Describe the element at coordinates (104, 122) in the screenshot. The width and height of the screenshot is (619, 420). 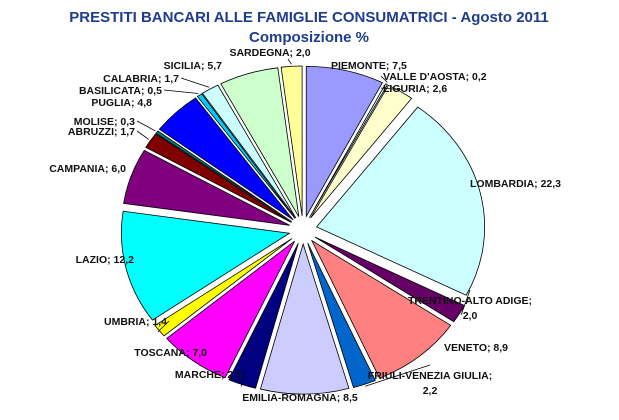
I see `slice-label-molise: MOLISE; 0,3` at that location.